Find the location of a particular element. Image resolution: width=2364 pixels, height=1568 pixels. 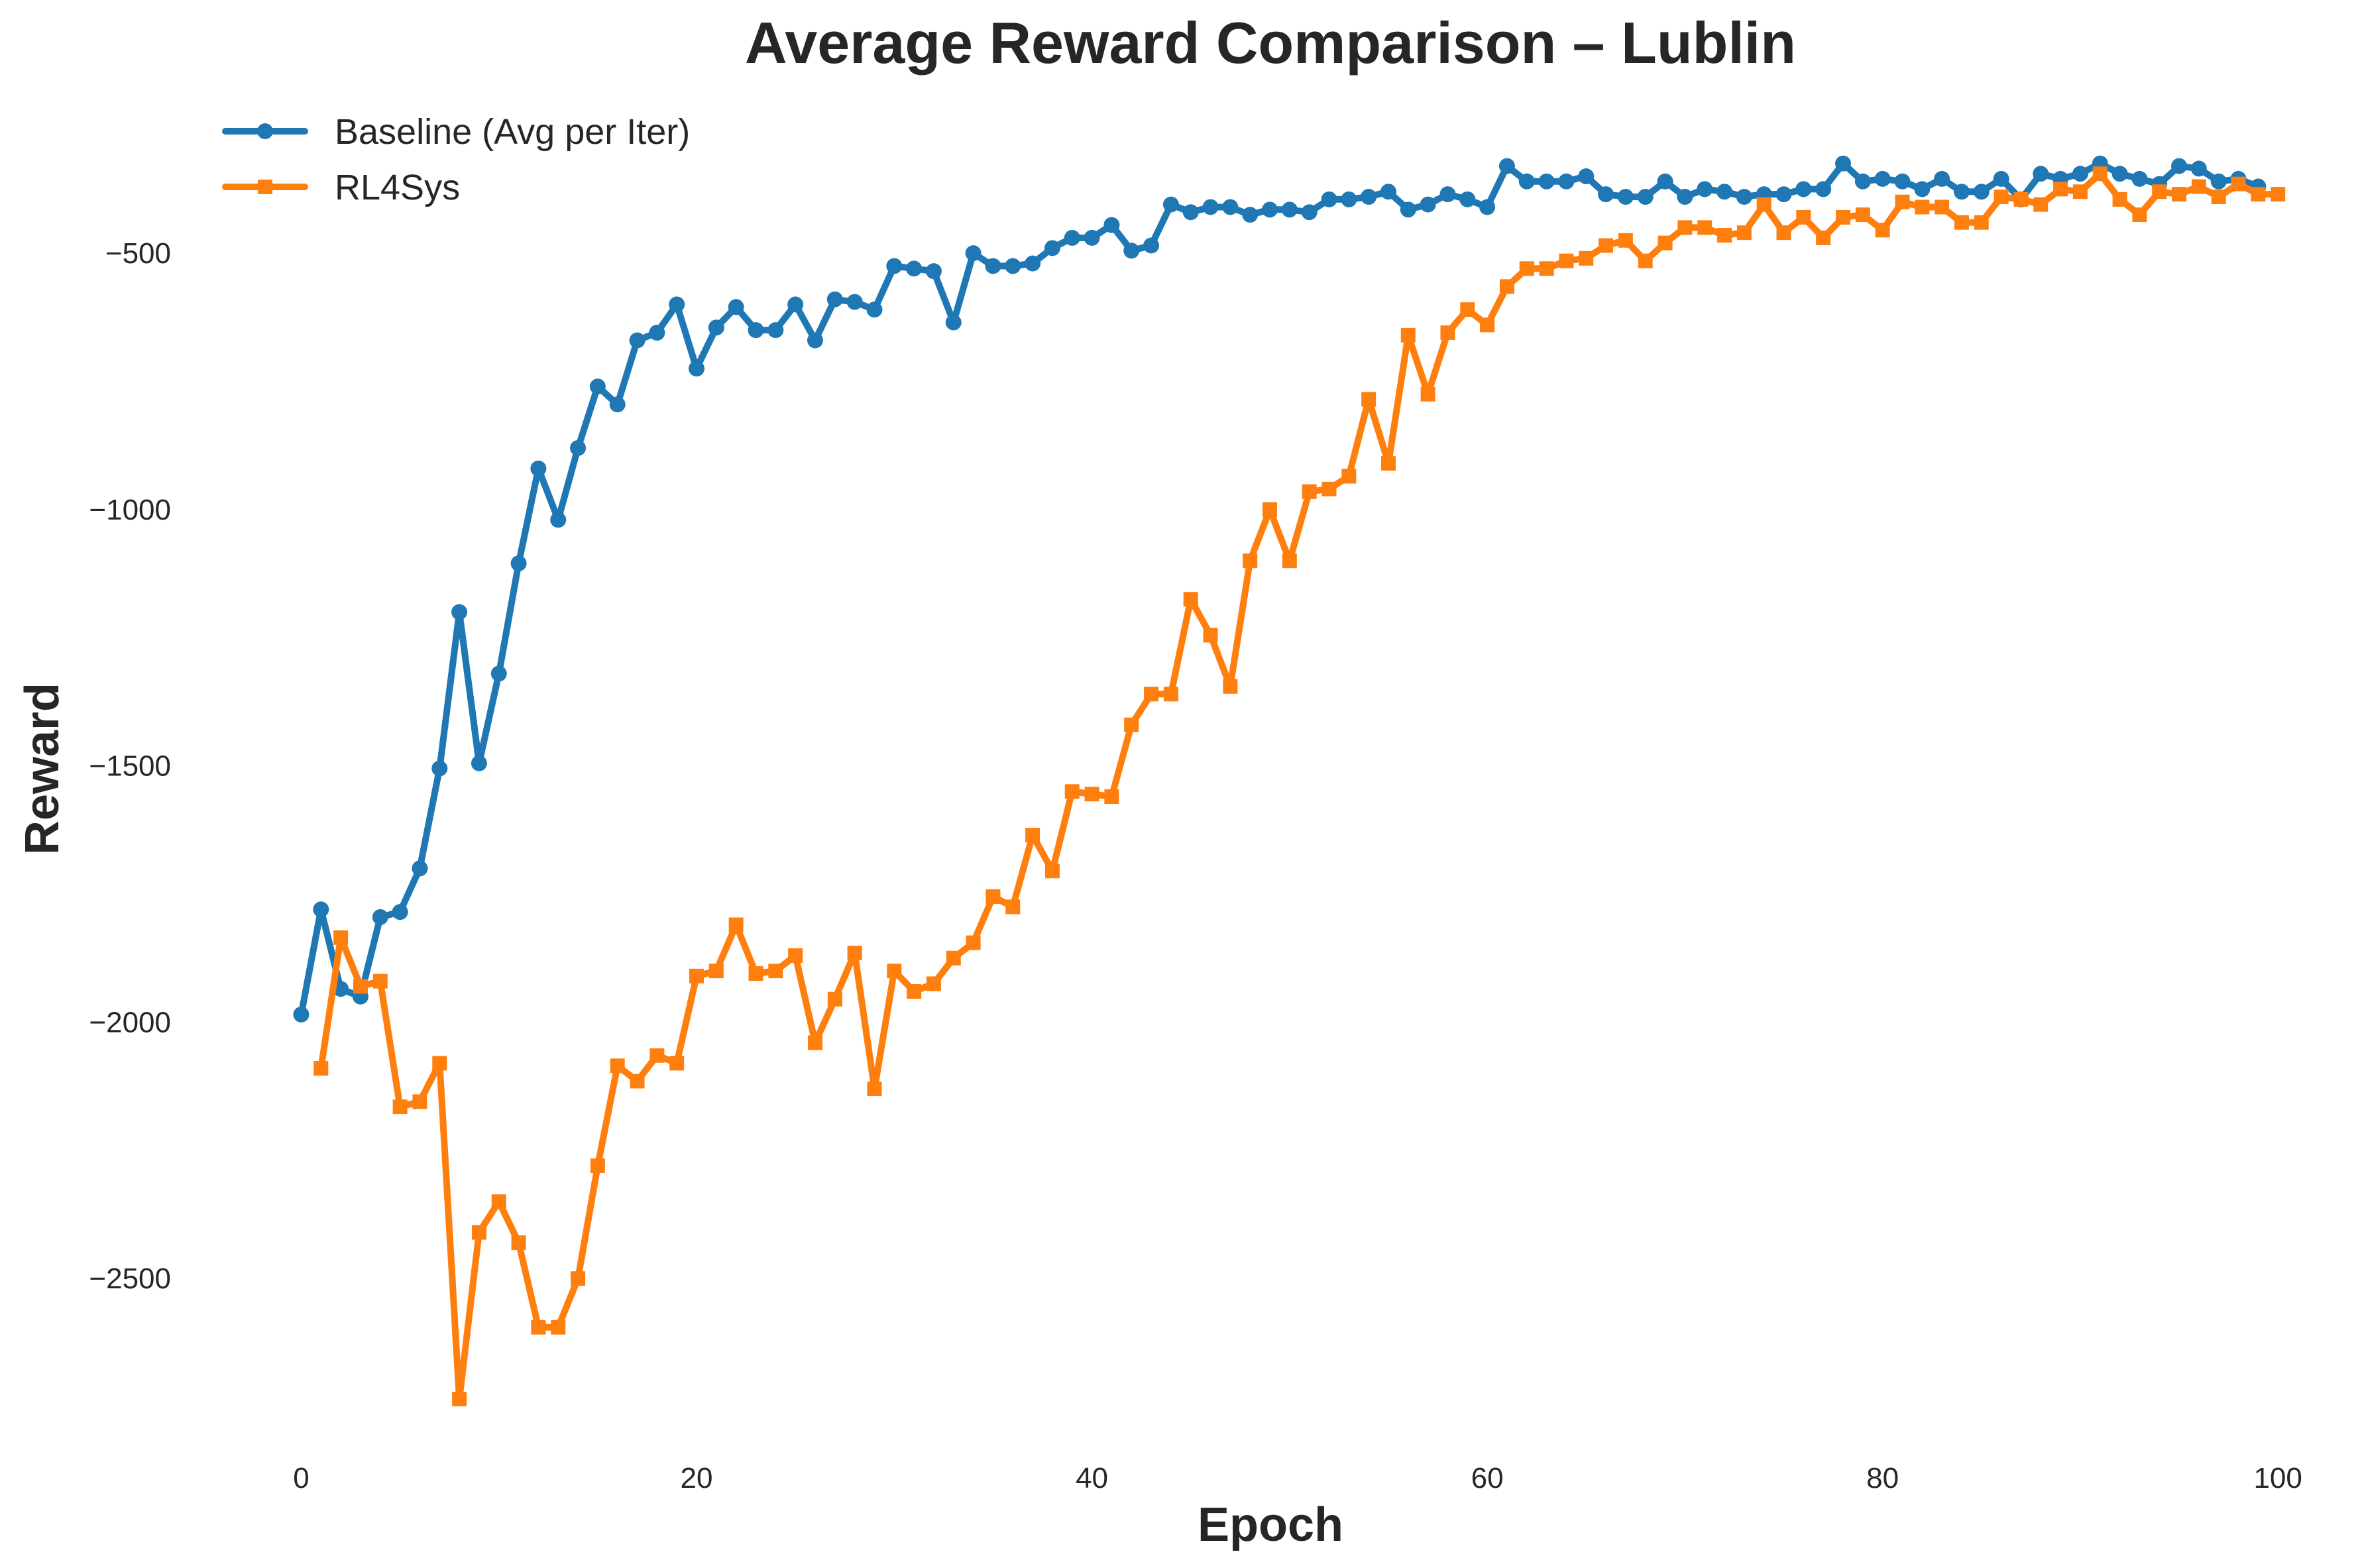

y-axis-label: Reward is located at coordinates (42, 769).